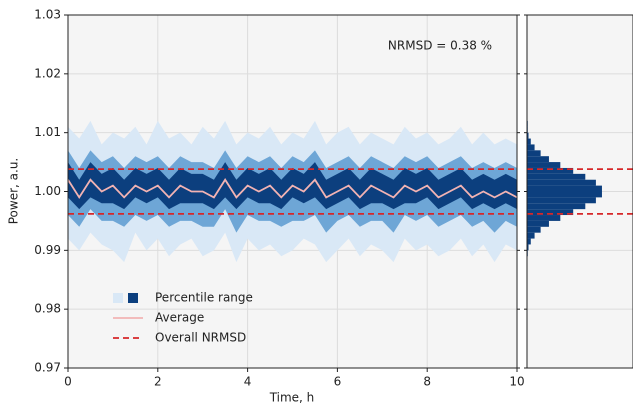 The width and height of the screenshot is (633, 411). Describe the element at coordinates (292, 398) in the screenshot. I see `x-axis-label: Time, h` at that location.